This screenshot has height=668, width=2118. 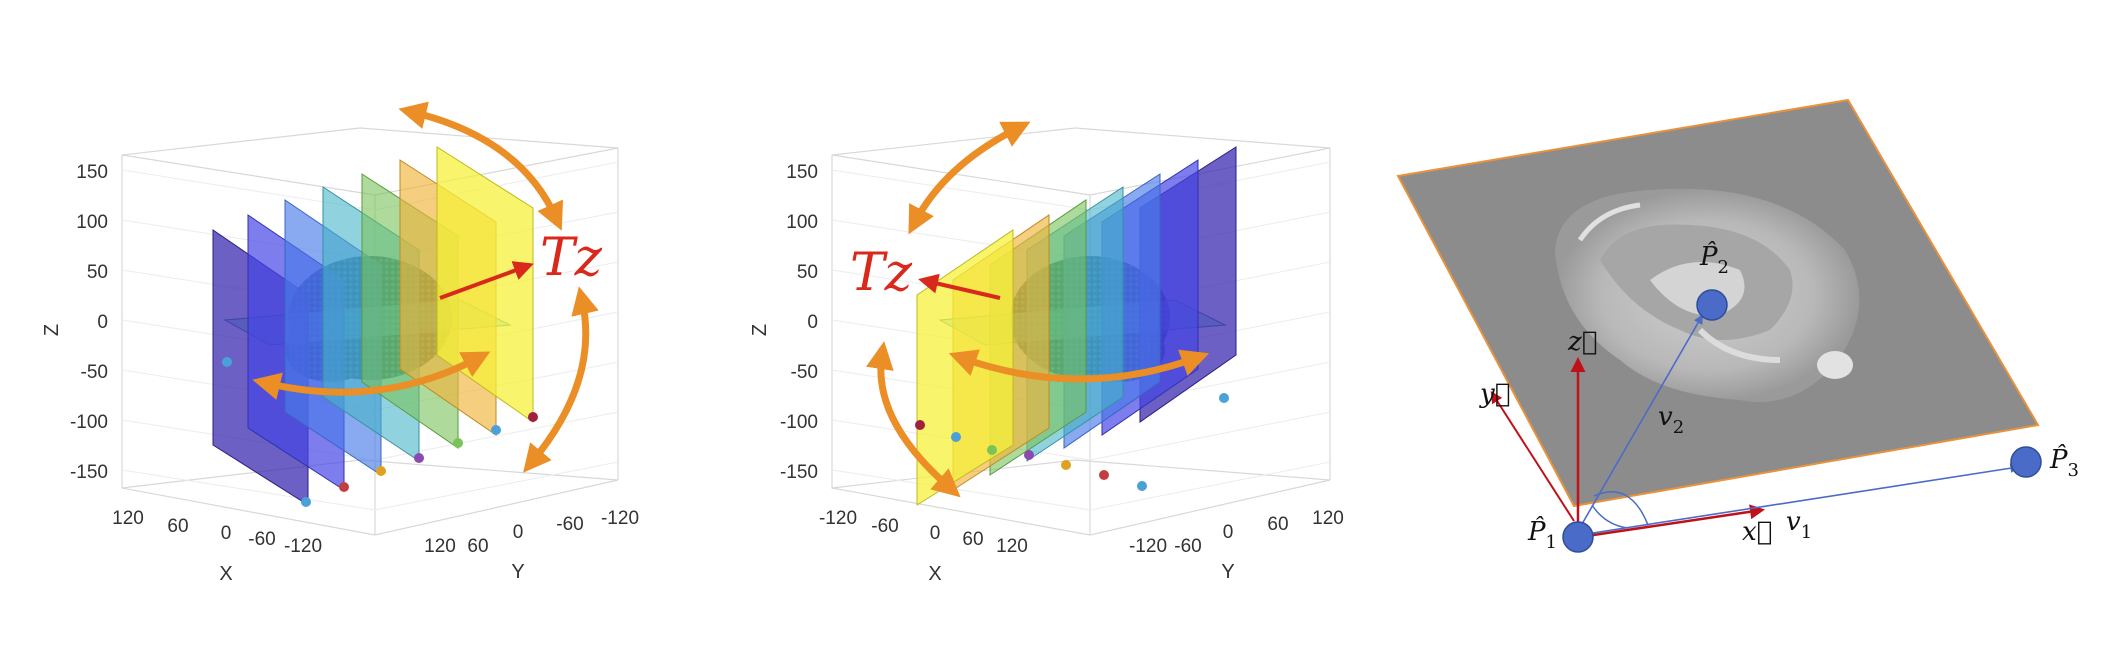 I want to click on v2-label: v2, so click(x=1671, y=420).